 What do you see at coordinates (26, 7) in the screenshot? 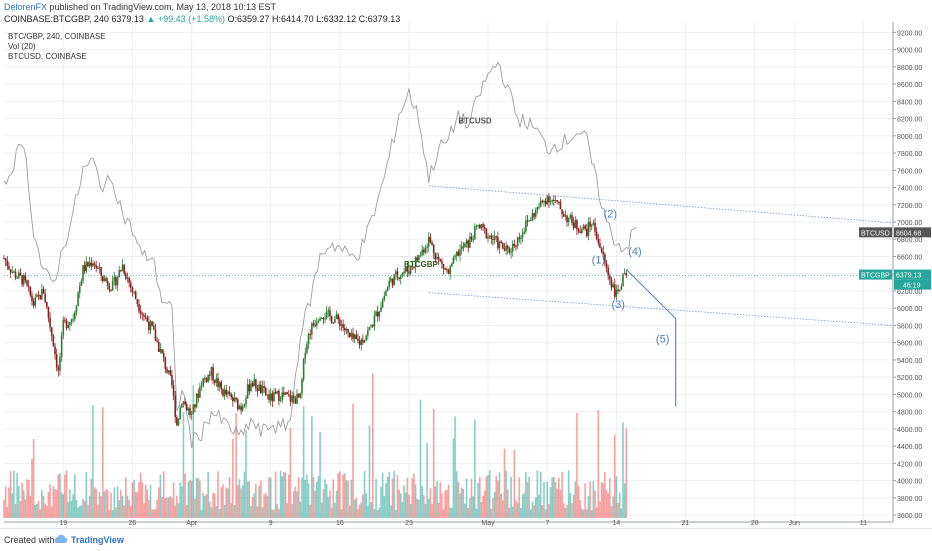
I see `author-link: DelorenFX` at bounding box center [26, 7].